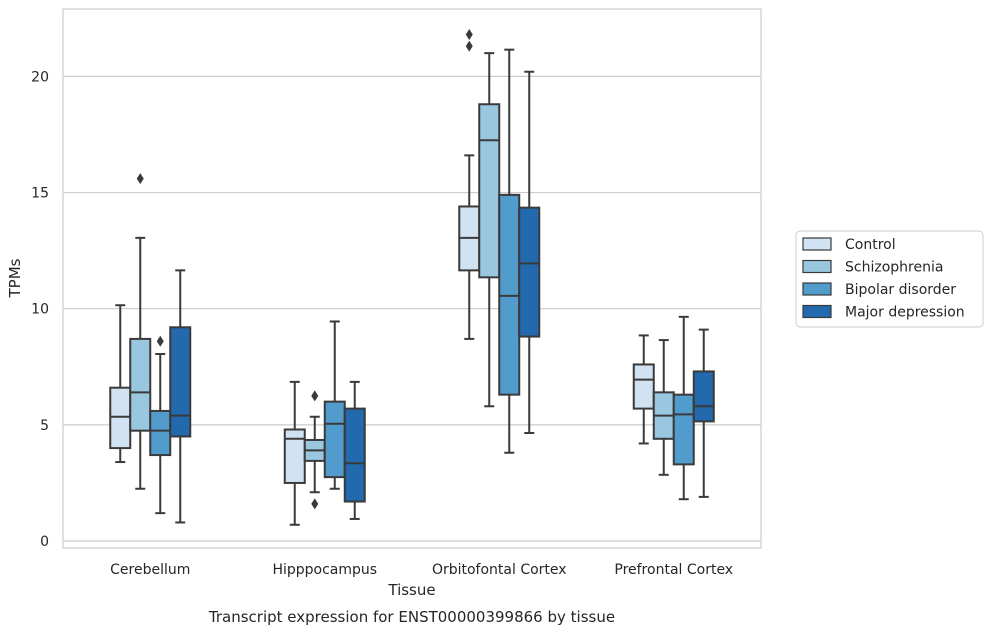 The width and height of the screenshot is (993, 634). What do you see at coordinates (324, 570) in the screenshot?
I see `x-tick-label-2: Hipppocampus` at bounding box center [324, 570].